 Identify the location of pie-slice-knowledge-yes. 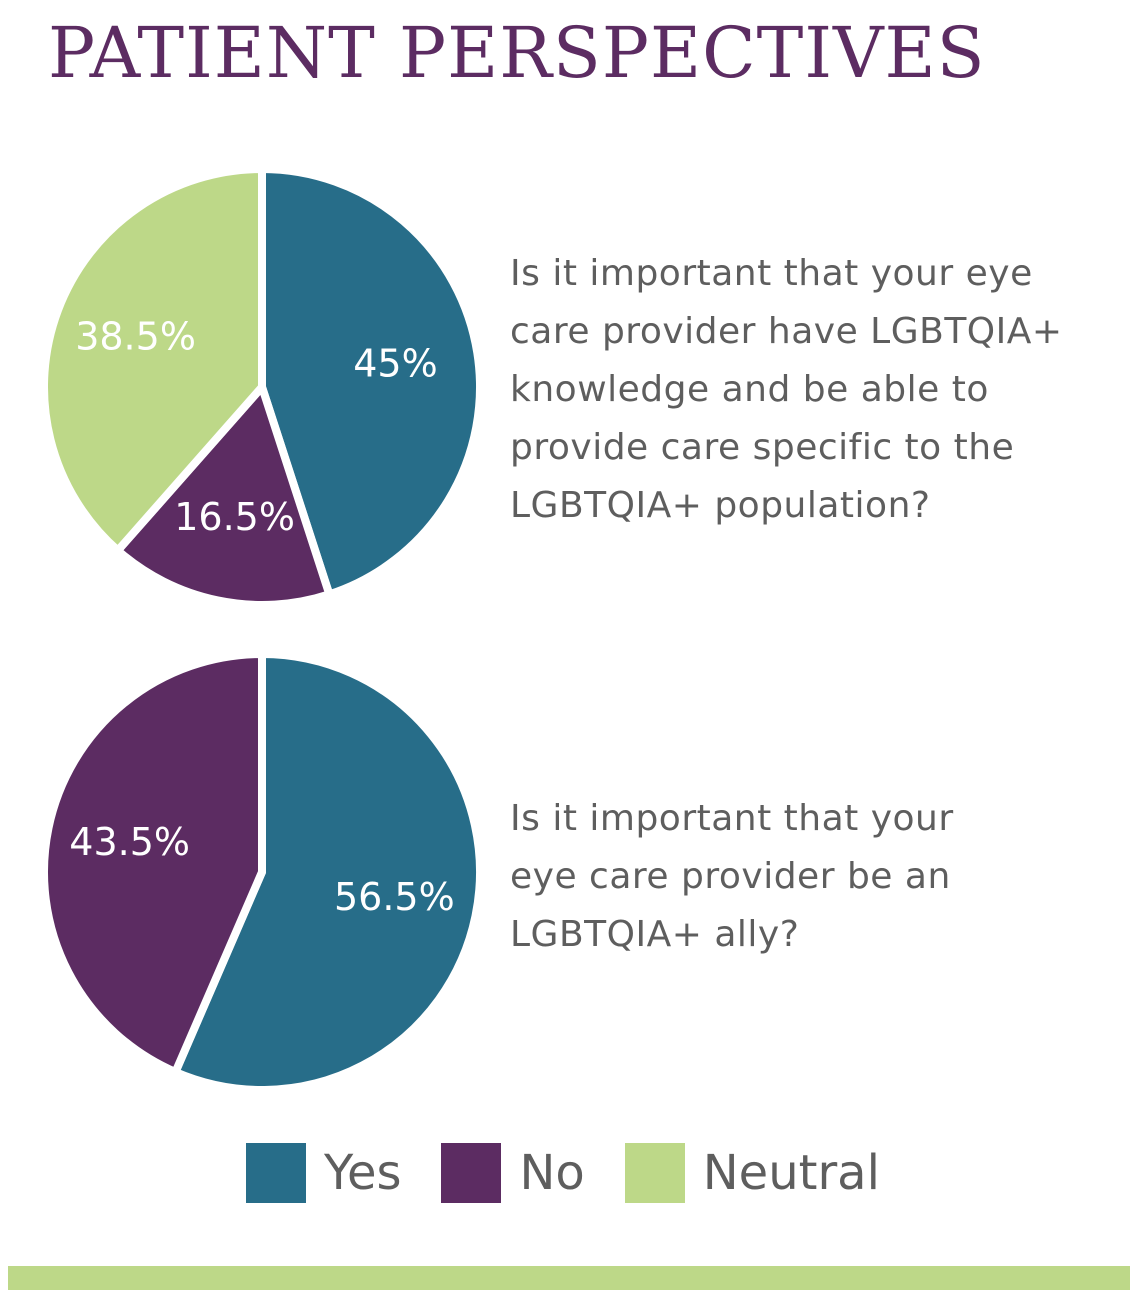
(371, 382).